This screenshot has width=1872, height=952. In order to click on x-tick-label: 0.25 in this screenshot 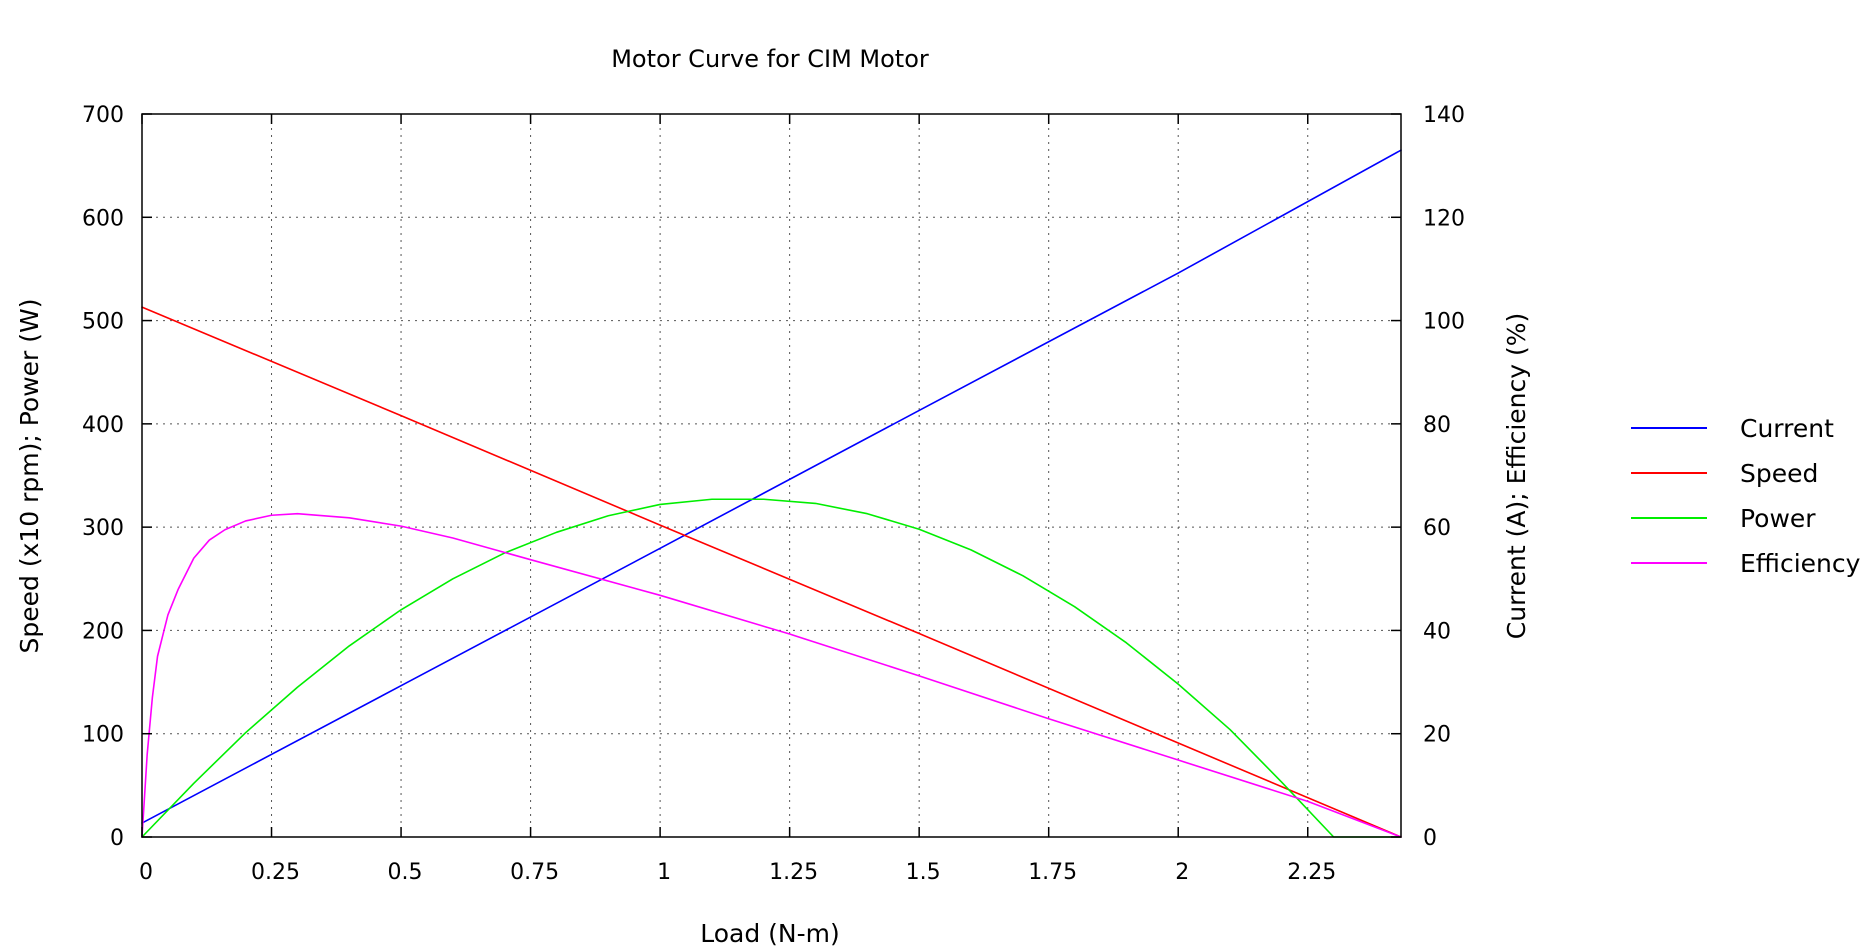, I will do `click(275, 872)`.